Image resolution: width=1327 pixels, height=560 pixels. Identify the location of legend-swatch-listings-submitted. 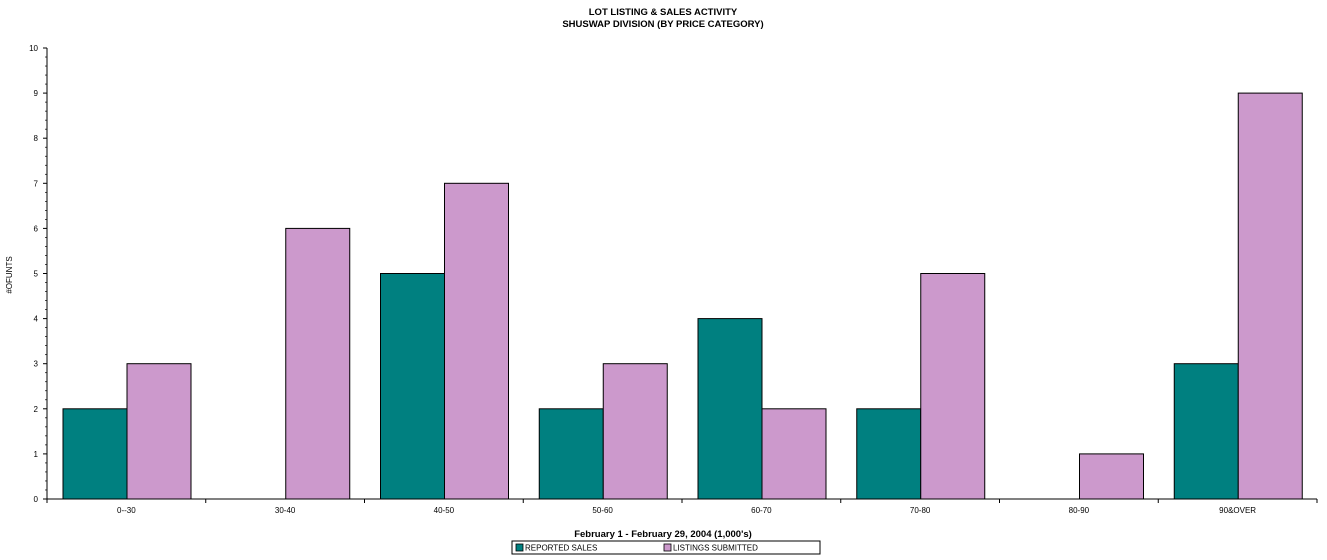
(667, 547).